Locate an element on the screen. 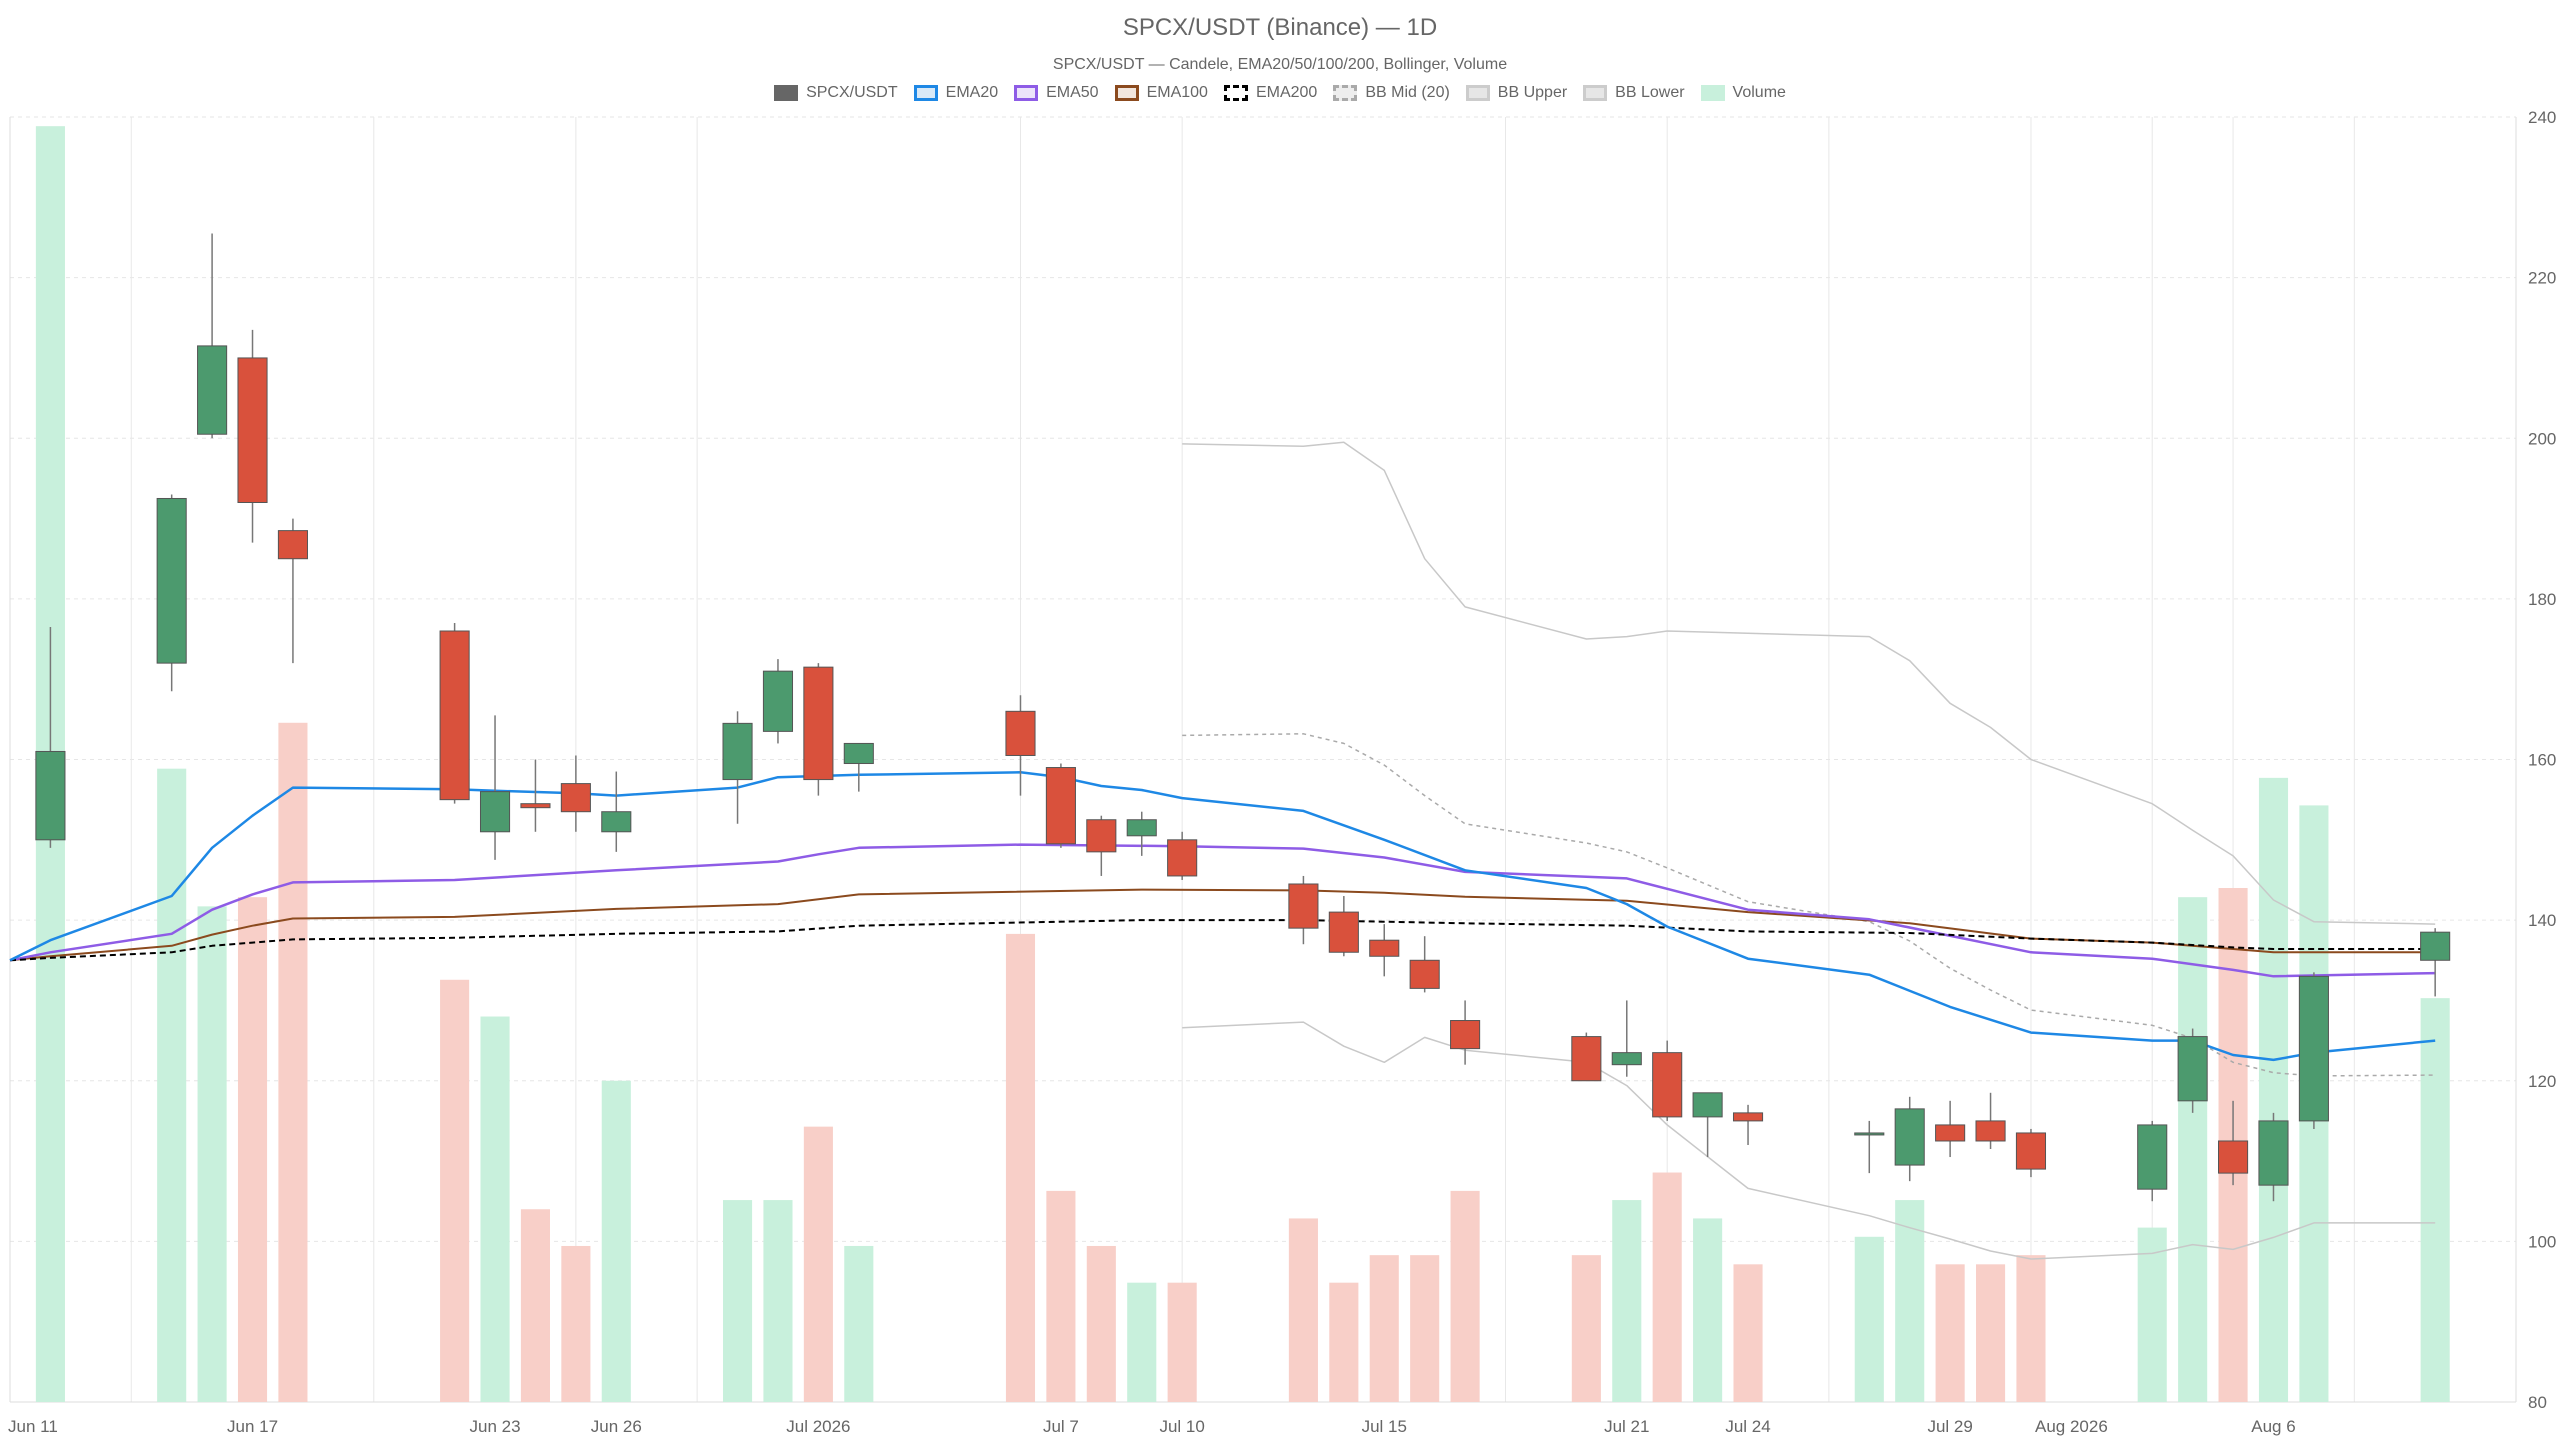 Image resolution: width=2560 pixels, height=1440 pixels. x-tick-label: Jun 11 is located at coordinates (33, 1426).